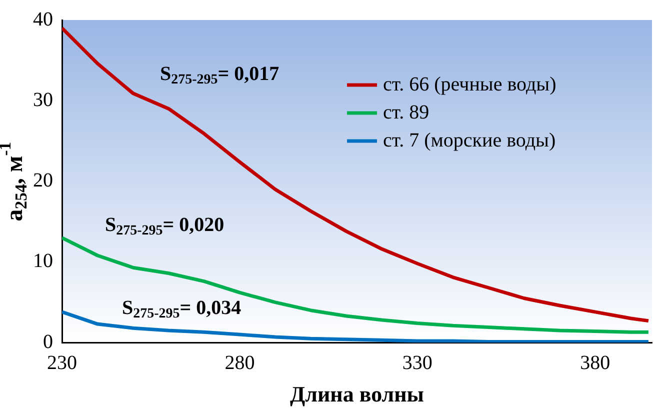 The height and width of the screenshot is (417, 654). Describe the element at coordinates (406, 112) in the screenshot. I see `legend-label: ст. 89` at that location.